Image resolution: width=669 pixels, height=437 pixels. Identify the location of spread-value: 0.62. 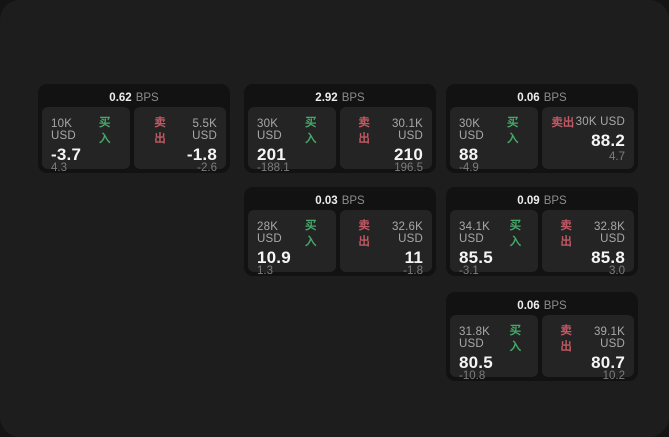
(120, 97).